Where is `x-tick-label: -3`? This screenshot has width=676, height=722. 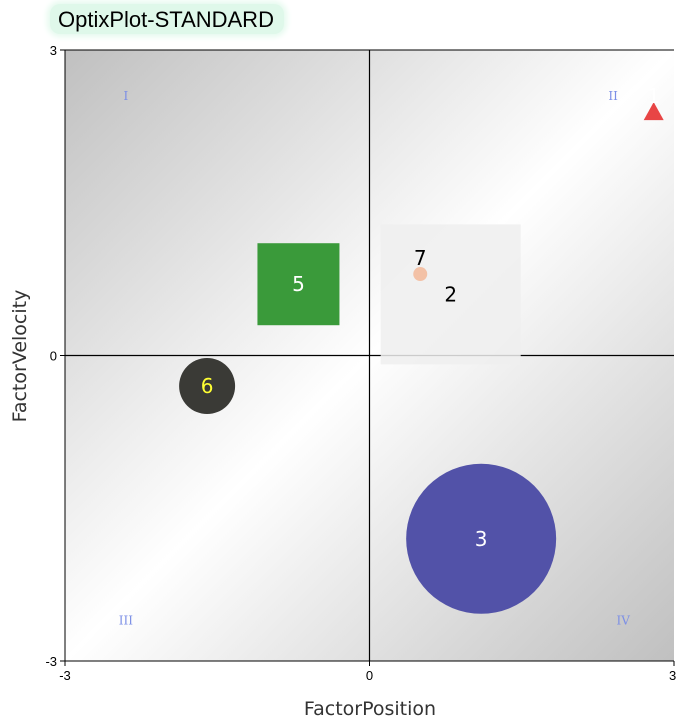
x-tick-label: -3 is located at coordinates (65, 675).